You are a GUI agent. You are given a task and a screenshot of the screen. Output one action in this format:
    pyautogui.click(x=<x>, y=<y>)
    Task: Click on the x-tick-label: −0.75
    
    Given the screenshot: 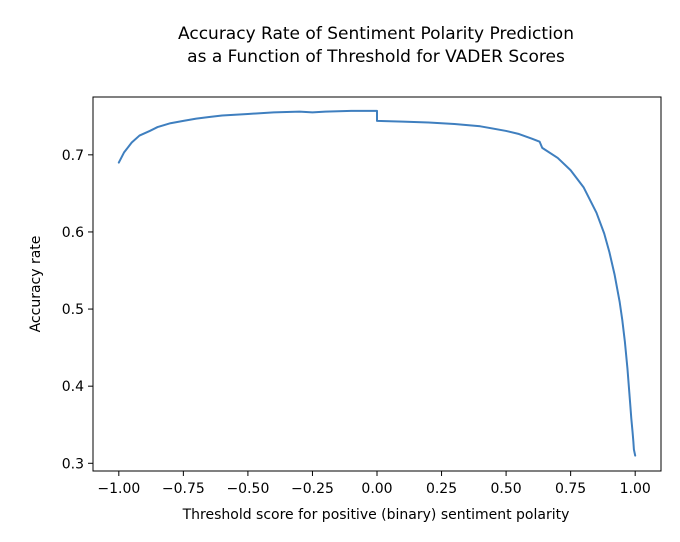 What is the action you would take?
    pyautogui.click(x=183, y=489)
    